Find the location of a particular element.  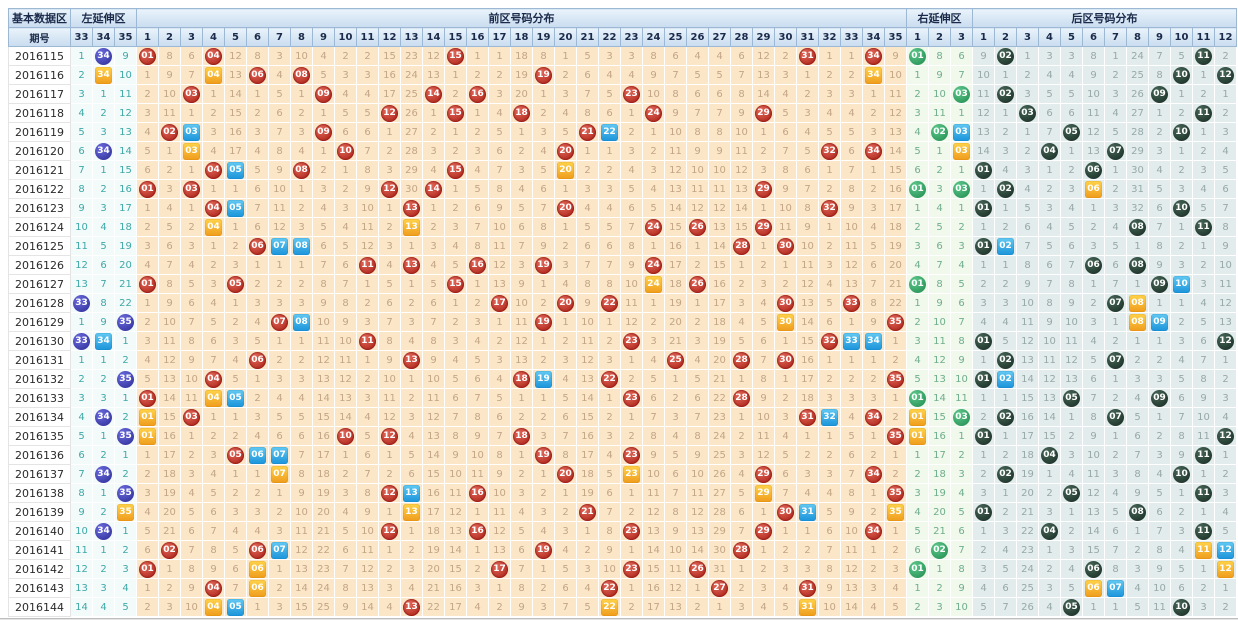

drawn-cell: 01 is located at coordinates (147, 284).